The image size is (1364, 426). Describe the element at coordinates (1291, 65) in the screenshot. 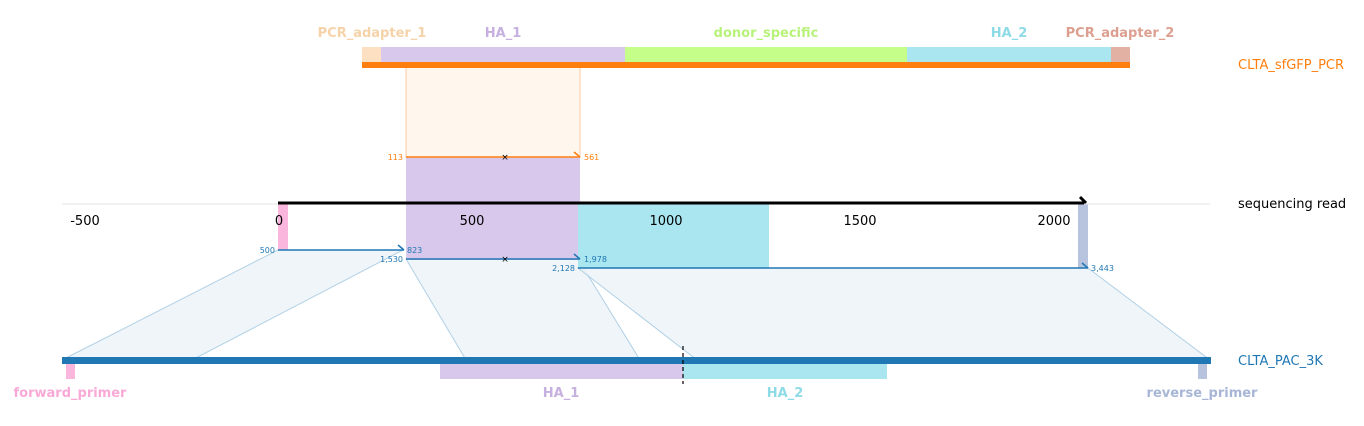

I see `top-track-name: CLTA_sfGFP_PCR` at that location.